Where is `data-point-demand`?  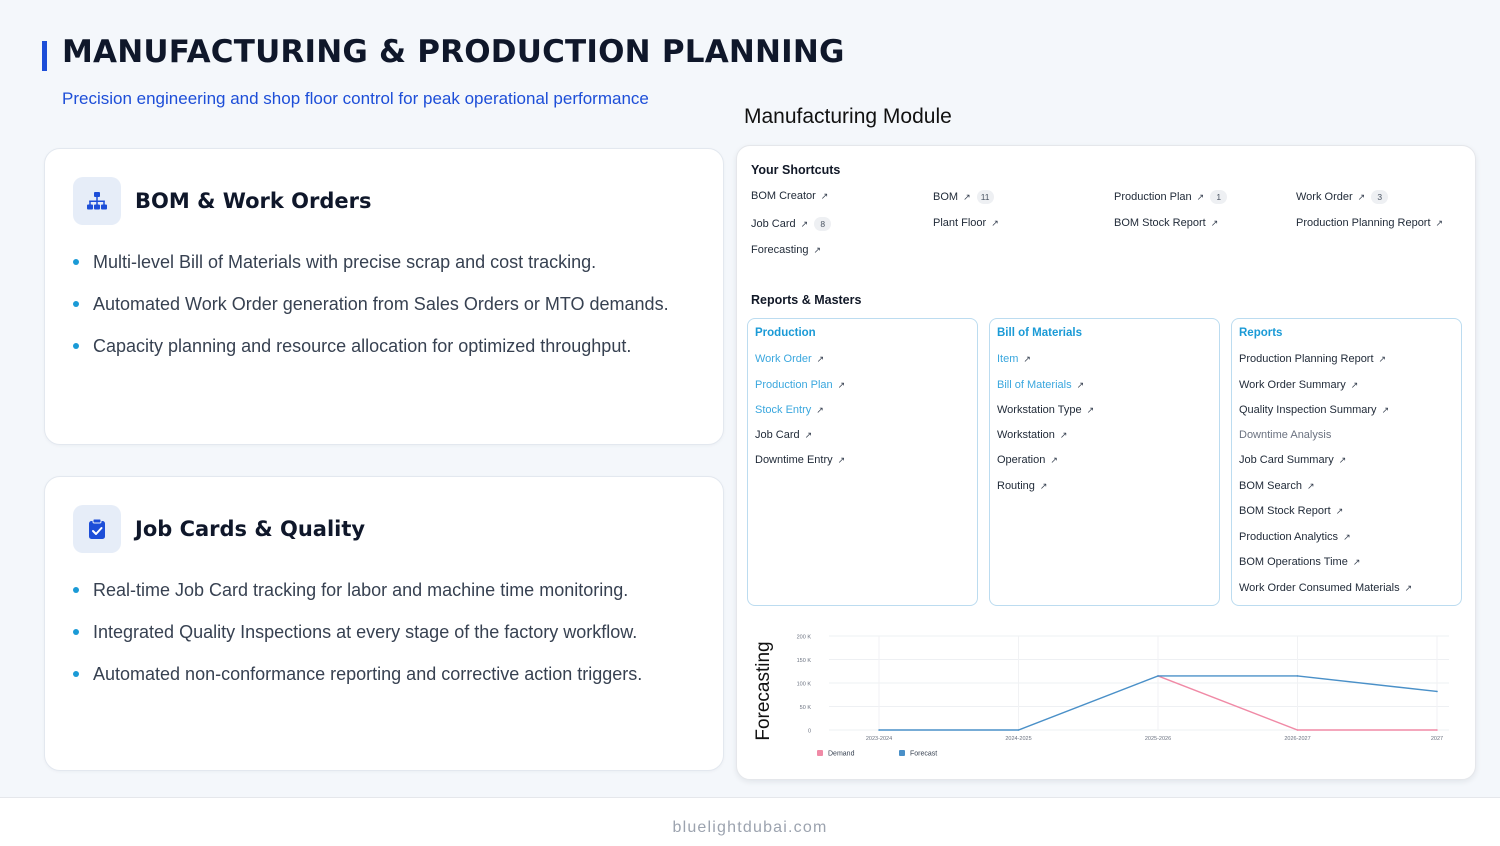 data-point-demand is located at coordinates (1297, 730).